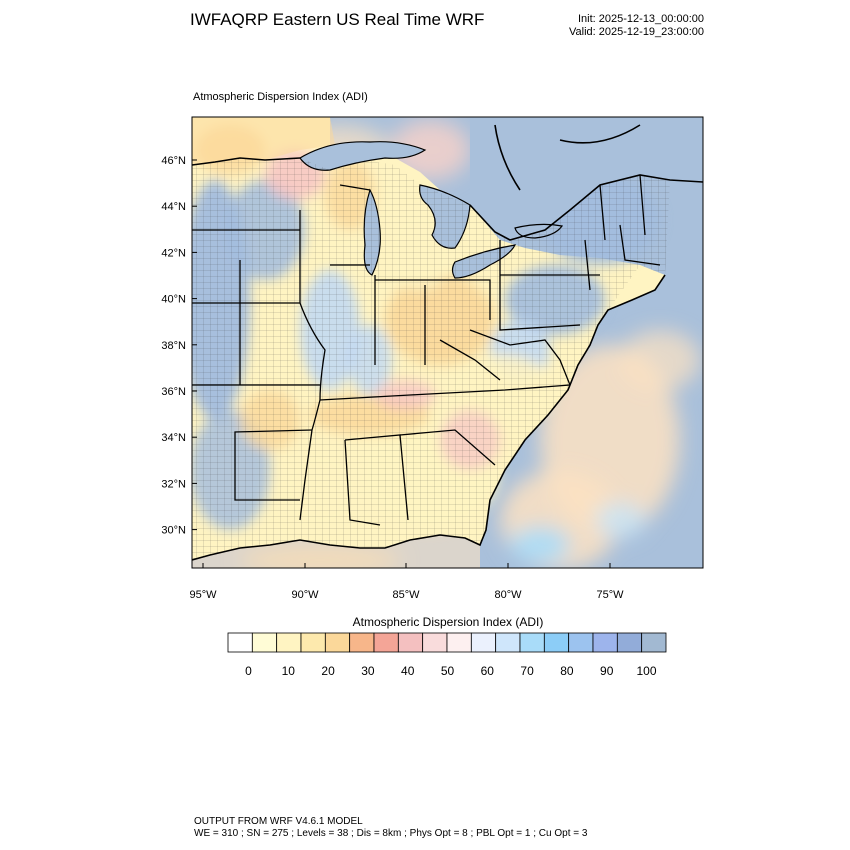 The height and width of the screenshot is (850, 850). Describe the element at coordinates (641, 19) in the screenshot. I see `init-time: Init: 2025-12-13_00:00:00` at that location.